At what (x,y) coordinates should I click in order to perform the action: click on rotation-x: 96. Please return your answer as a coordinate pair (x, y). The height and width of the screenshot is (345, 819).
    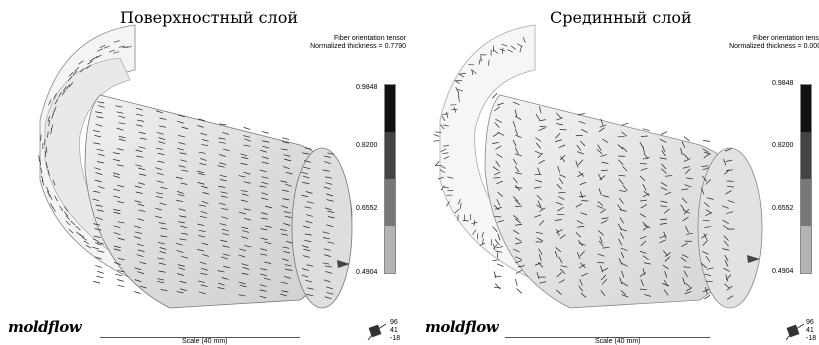
    Looking at the image, I should click on (810, 322).